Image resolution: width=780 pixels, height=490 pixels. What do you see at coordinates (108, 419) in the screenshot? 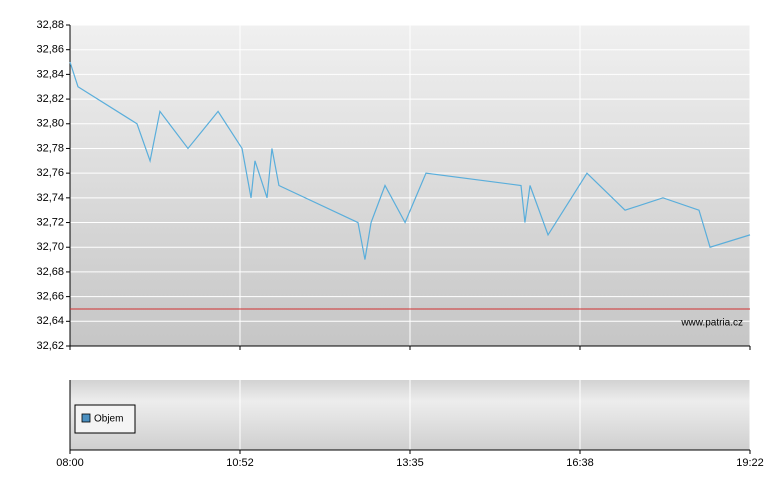
I see `legend-label: Objem` at bounding box center [108, 419].